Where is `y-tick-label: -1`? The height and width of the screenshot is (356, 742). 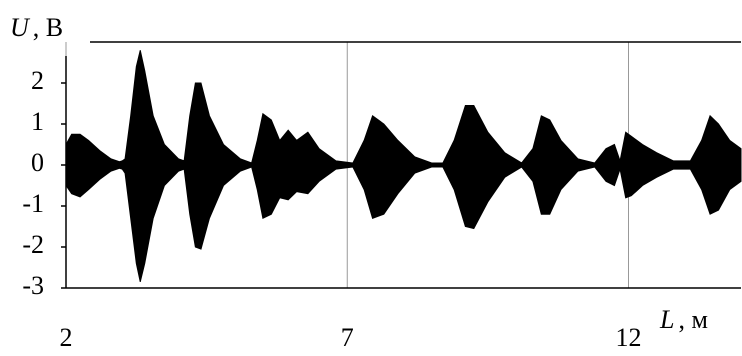 y-tick-label: -1 is located at coordinates (33, 203).